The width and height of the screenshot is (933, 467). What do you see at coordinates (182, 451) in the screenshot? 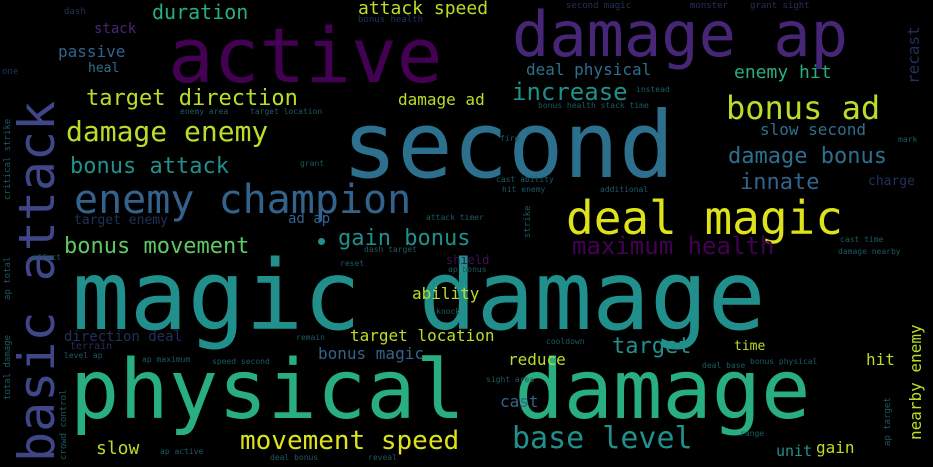
I see `word-ap-active: ap active` at bounding box center [182, 451].